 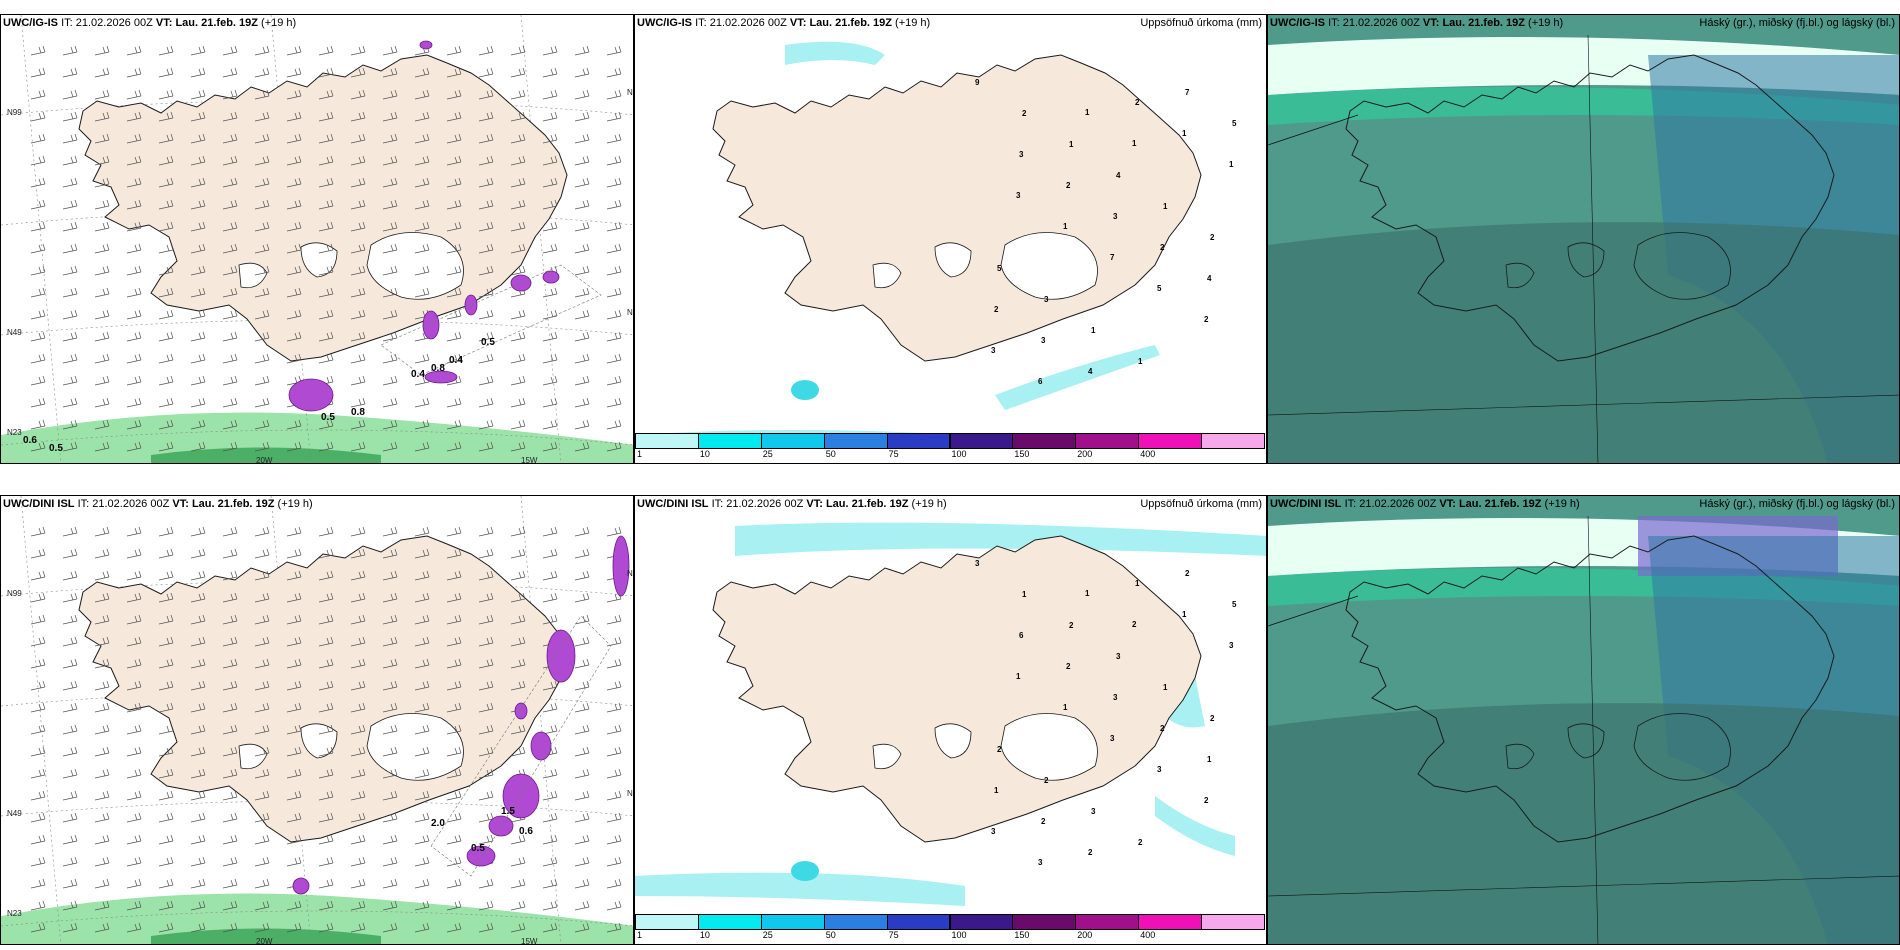 What do you see at coordinates (767, 454) in the screenshot?
I see `colorbar-tick-label: 25` at bounding box center [767, 454].